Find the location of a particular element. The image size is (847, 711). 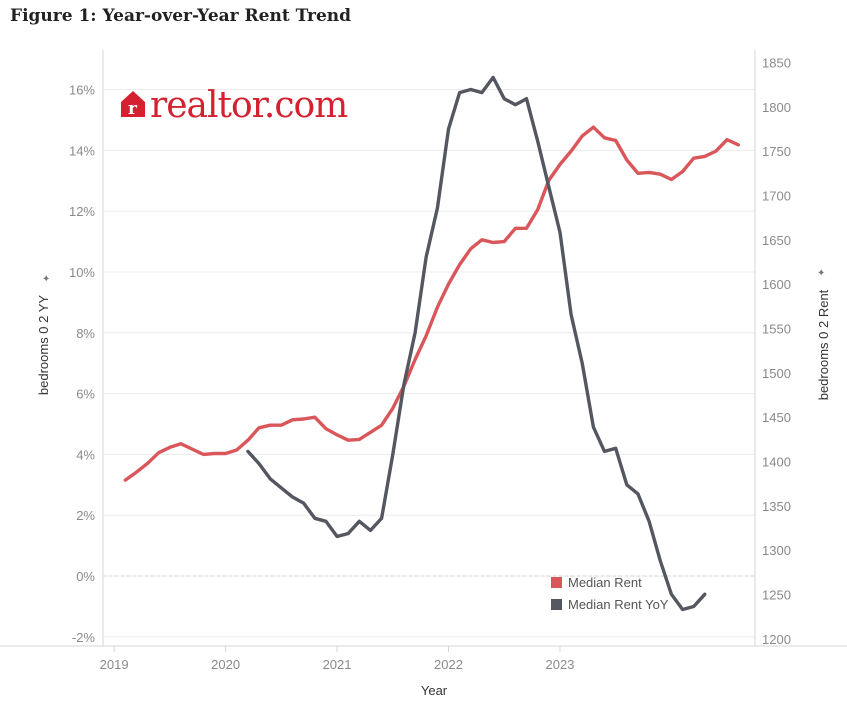

x-axis: 2019 2020 2021 2022 2023 is located at coordinates (337, 659).